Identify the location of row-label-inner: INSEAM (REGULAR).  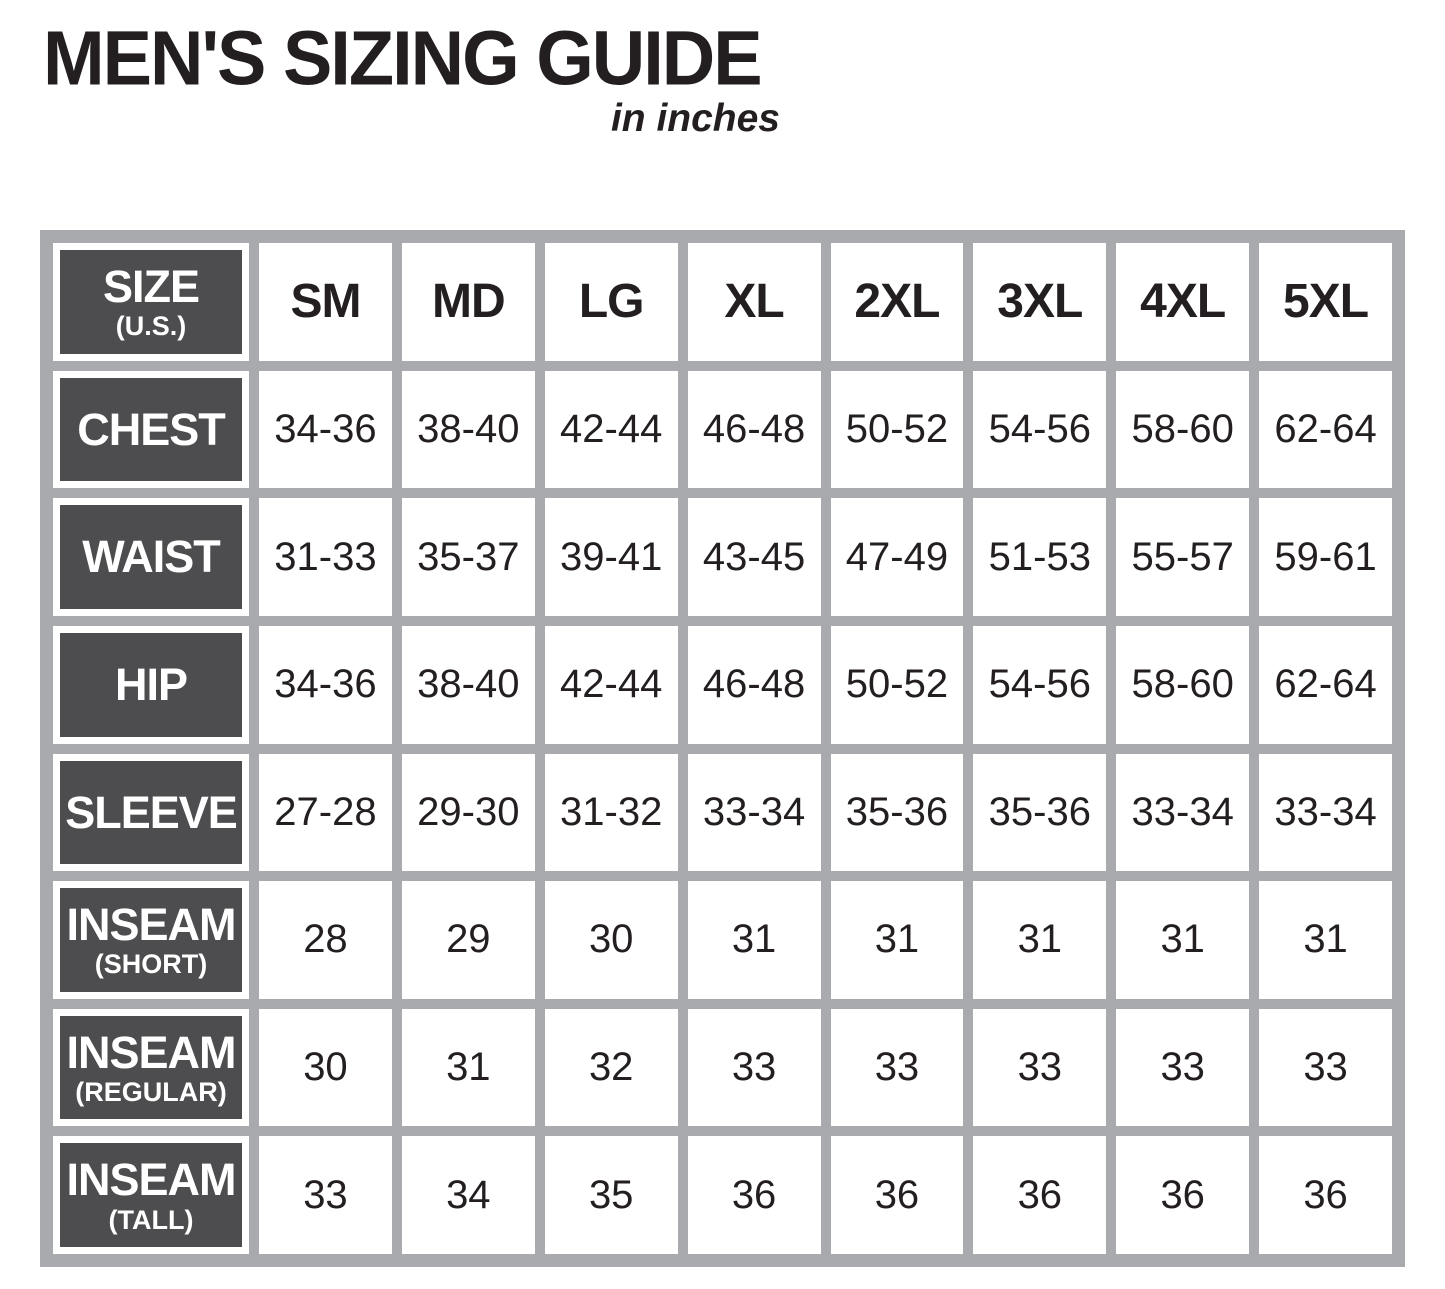
(151, 1067).